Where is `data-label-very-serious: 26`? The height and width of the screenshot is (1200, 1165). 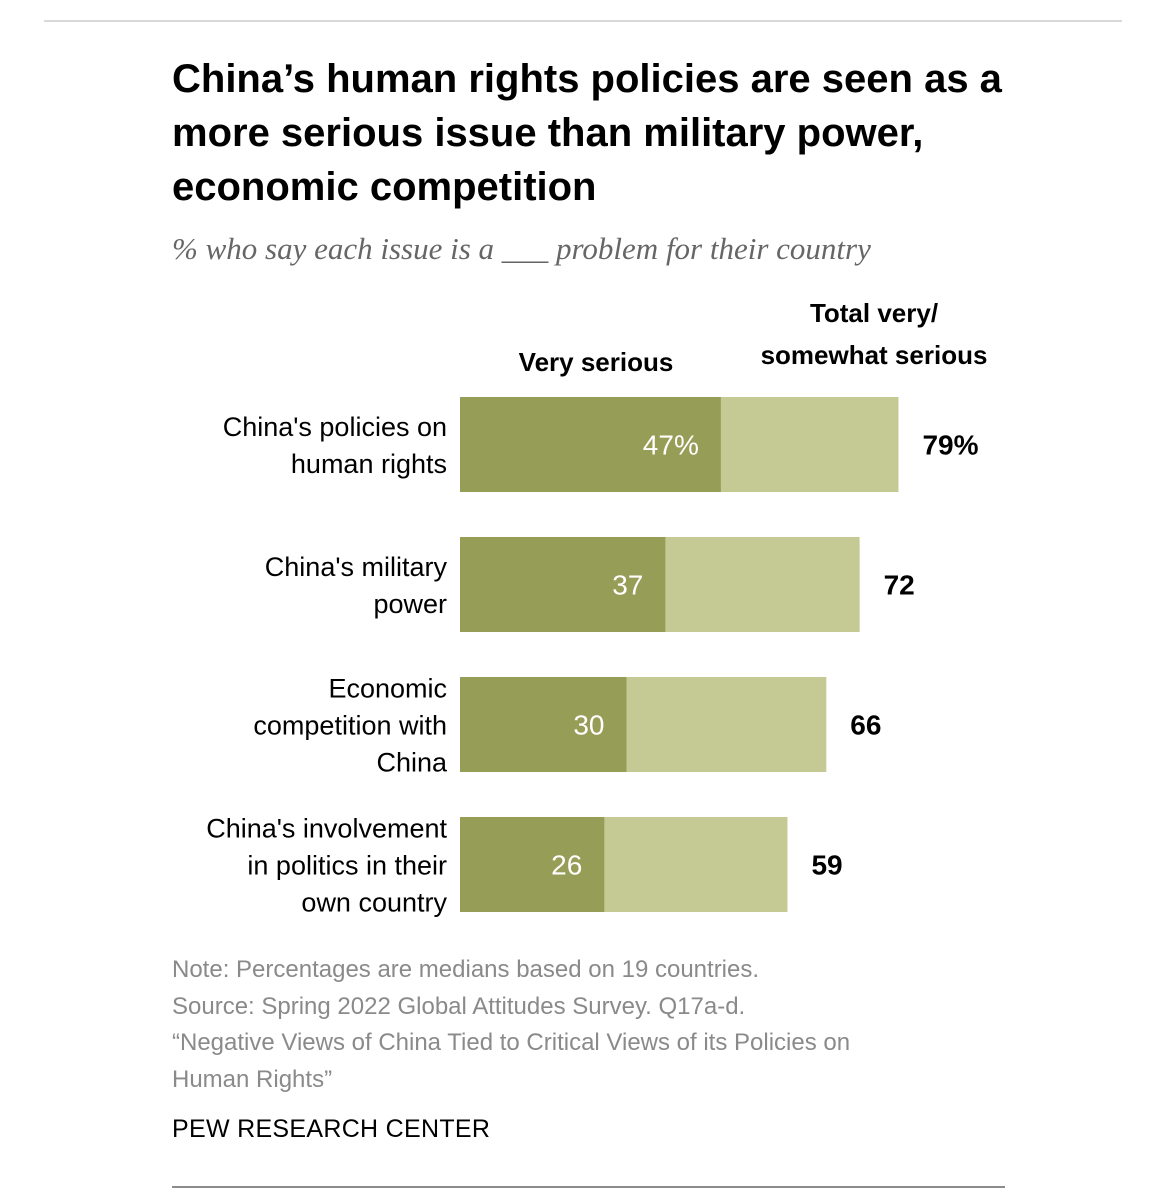
data-label-very-serious: 26 is located at coordinates (566, 865).